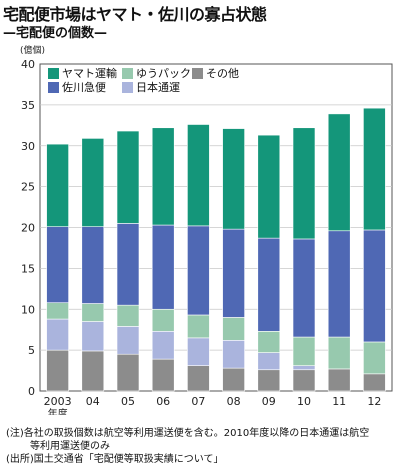  Describe the element at coordinates (198, 326) in the screenshot. I see `bar-ゆうパック-07` at that location.